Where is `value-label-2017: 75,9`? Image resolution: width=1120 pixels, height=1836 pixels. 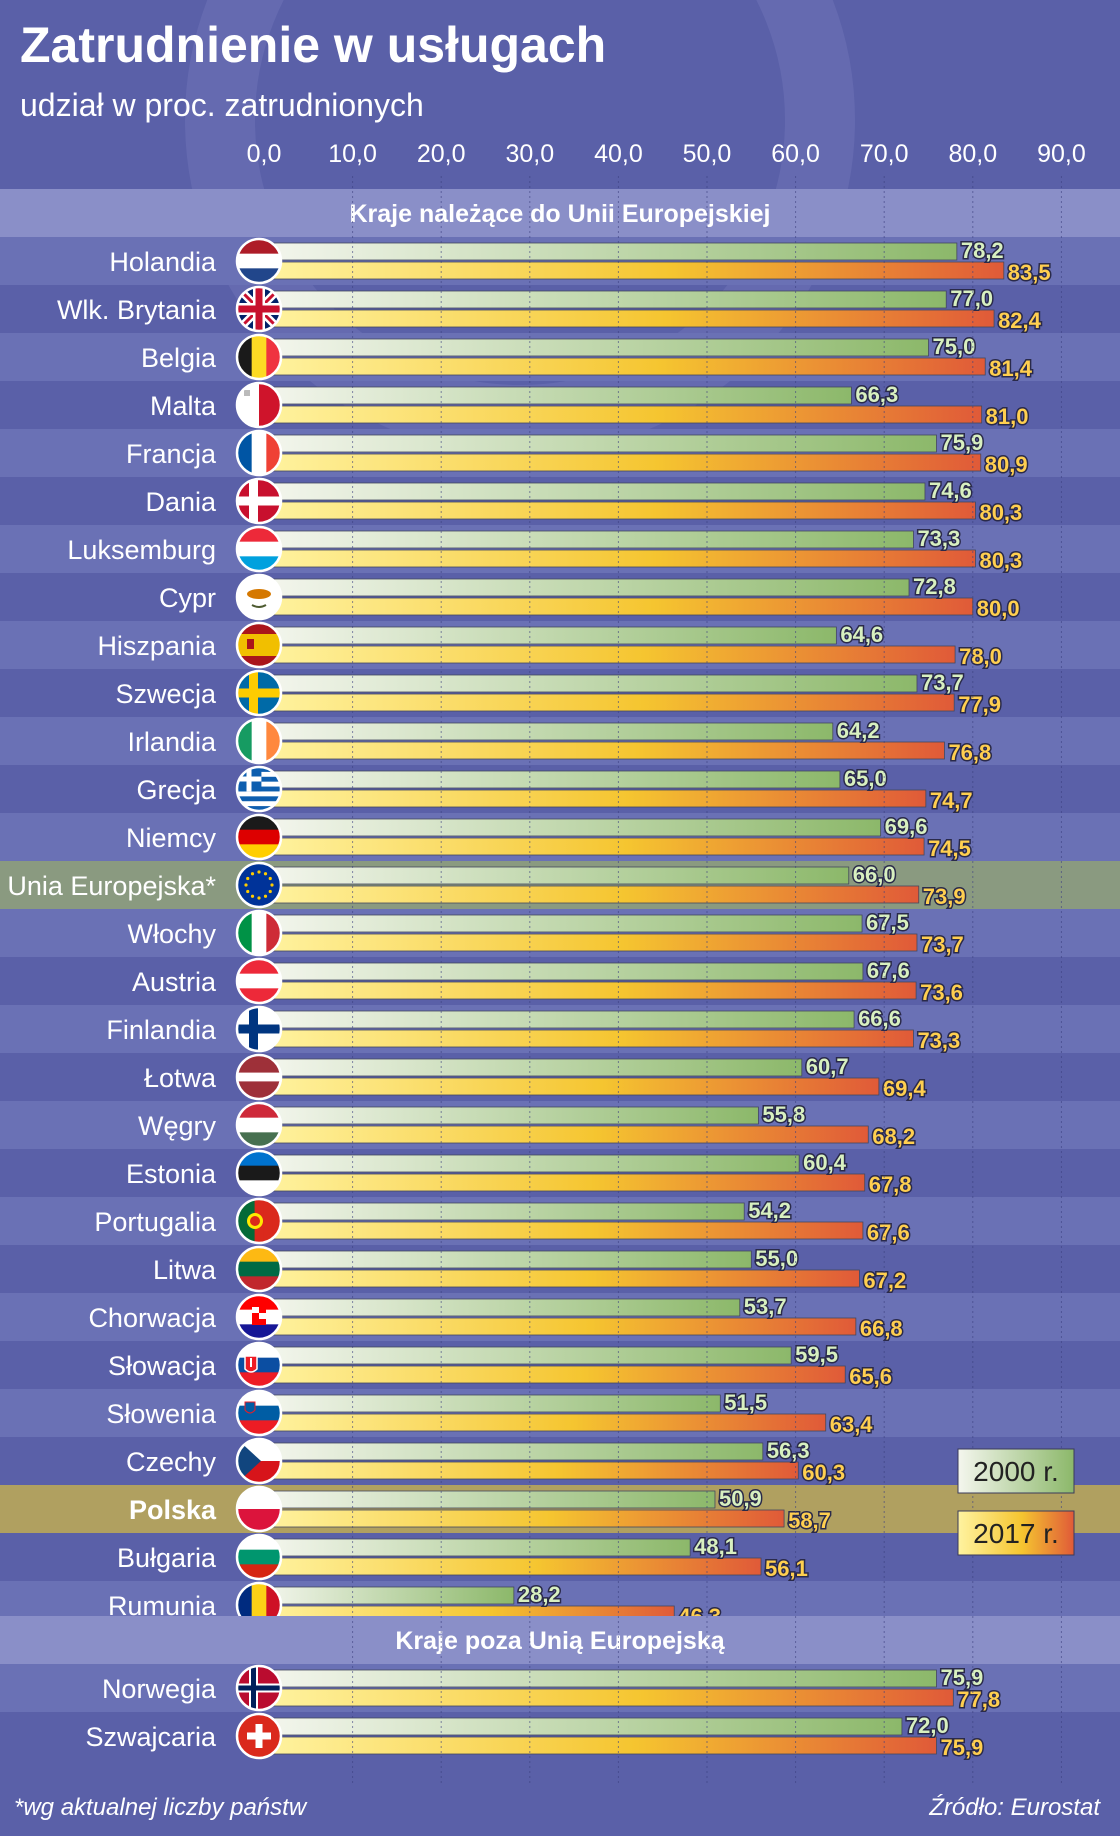 value-label-2017: 75,9 is located at coordinates (961, 1747).